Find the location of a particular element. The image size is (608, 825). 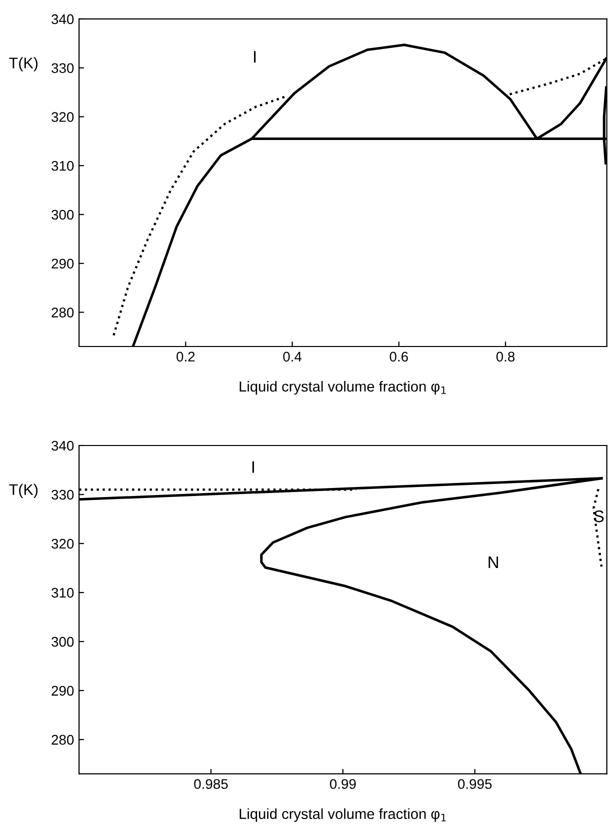

annotation: N is located at coordinates (493, 562).